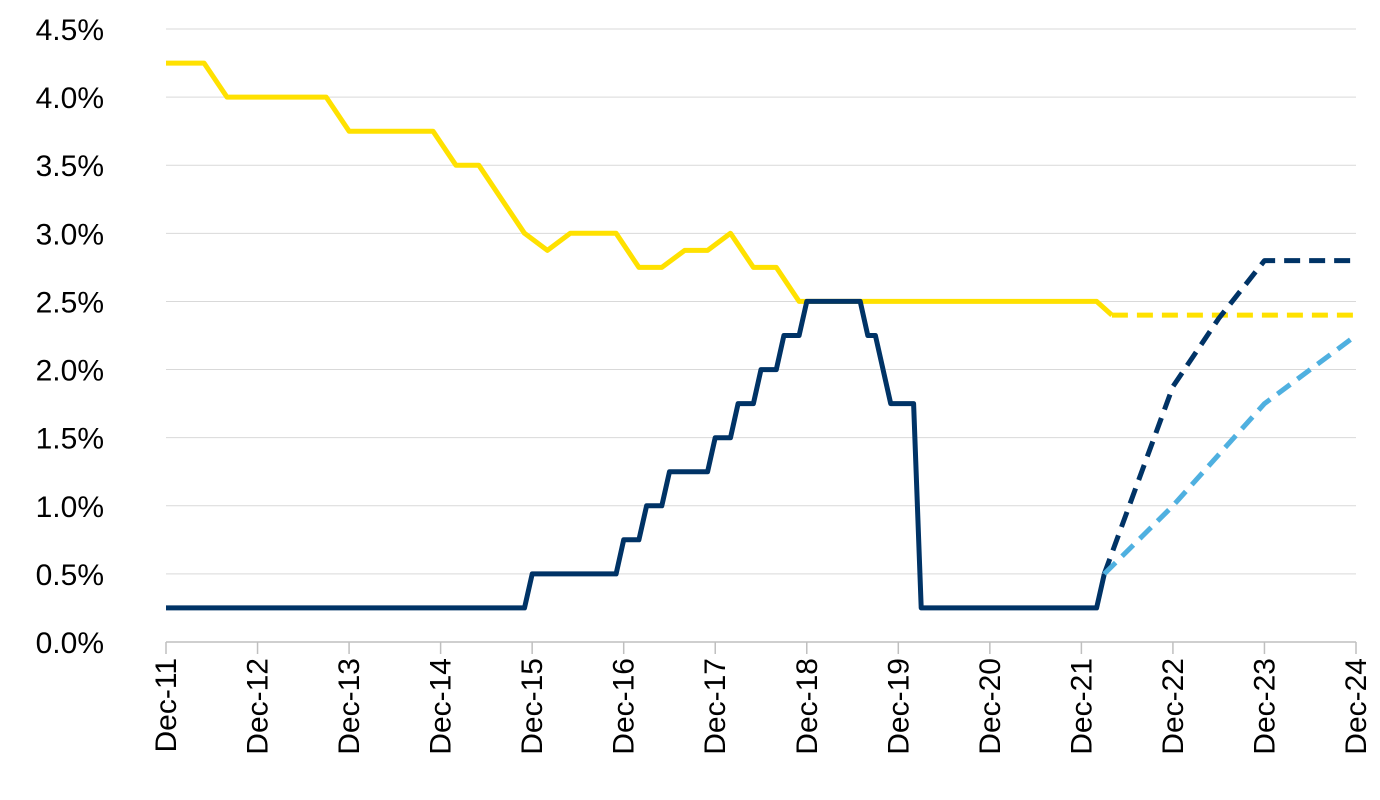  I want to click on y-tick-label: 4.0%, so click(70, 98).